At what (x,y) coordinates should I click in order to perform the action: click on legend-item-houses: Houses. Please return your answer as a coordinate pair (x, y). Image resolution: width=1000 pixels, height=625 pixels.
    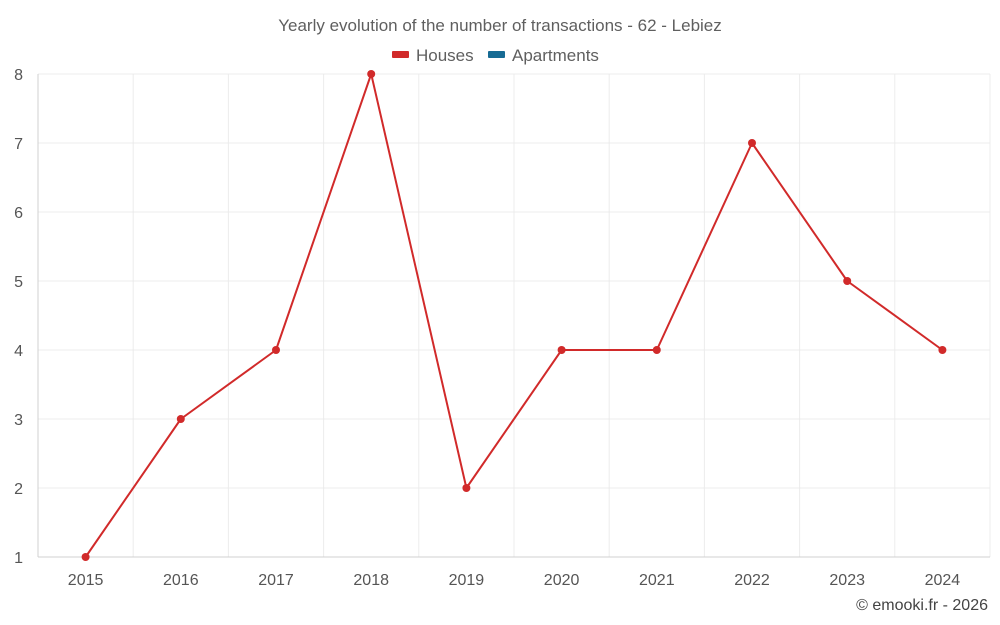
    Looking at the image, I should click on (433, 55).